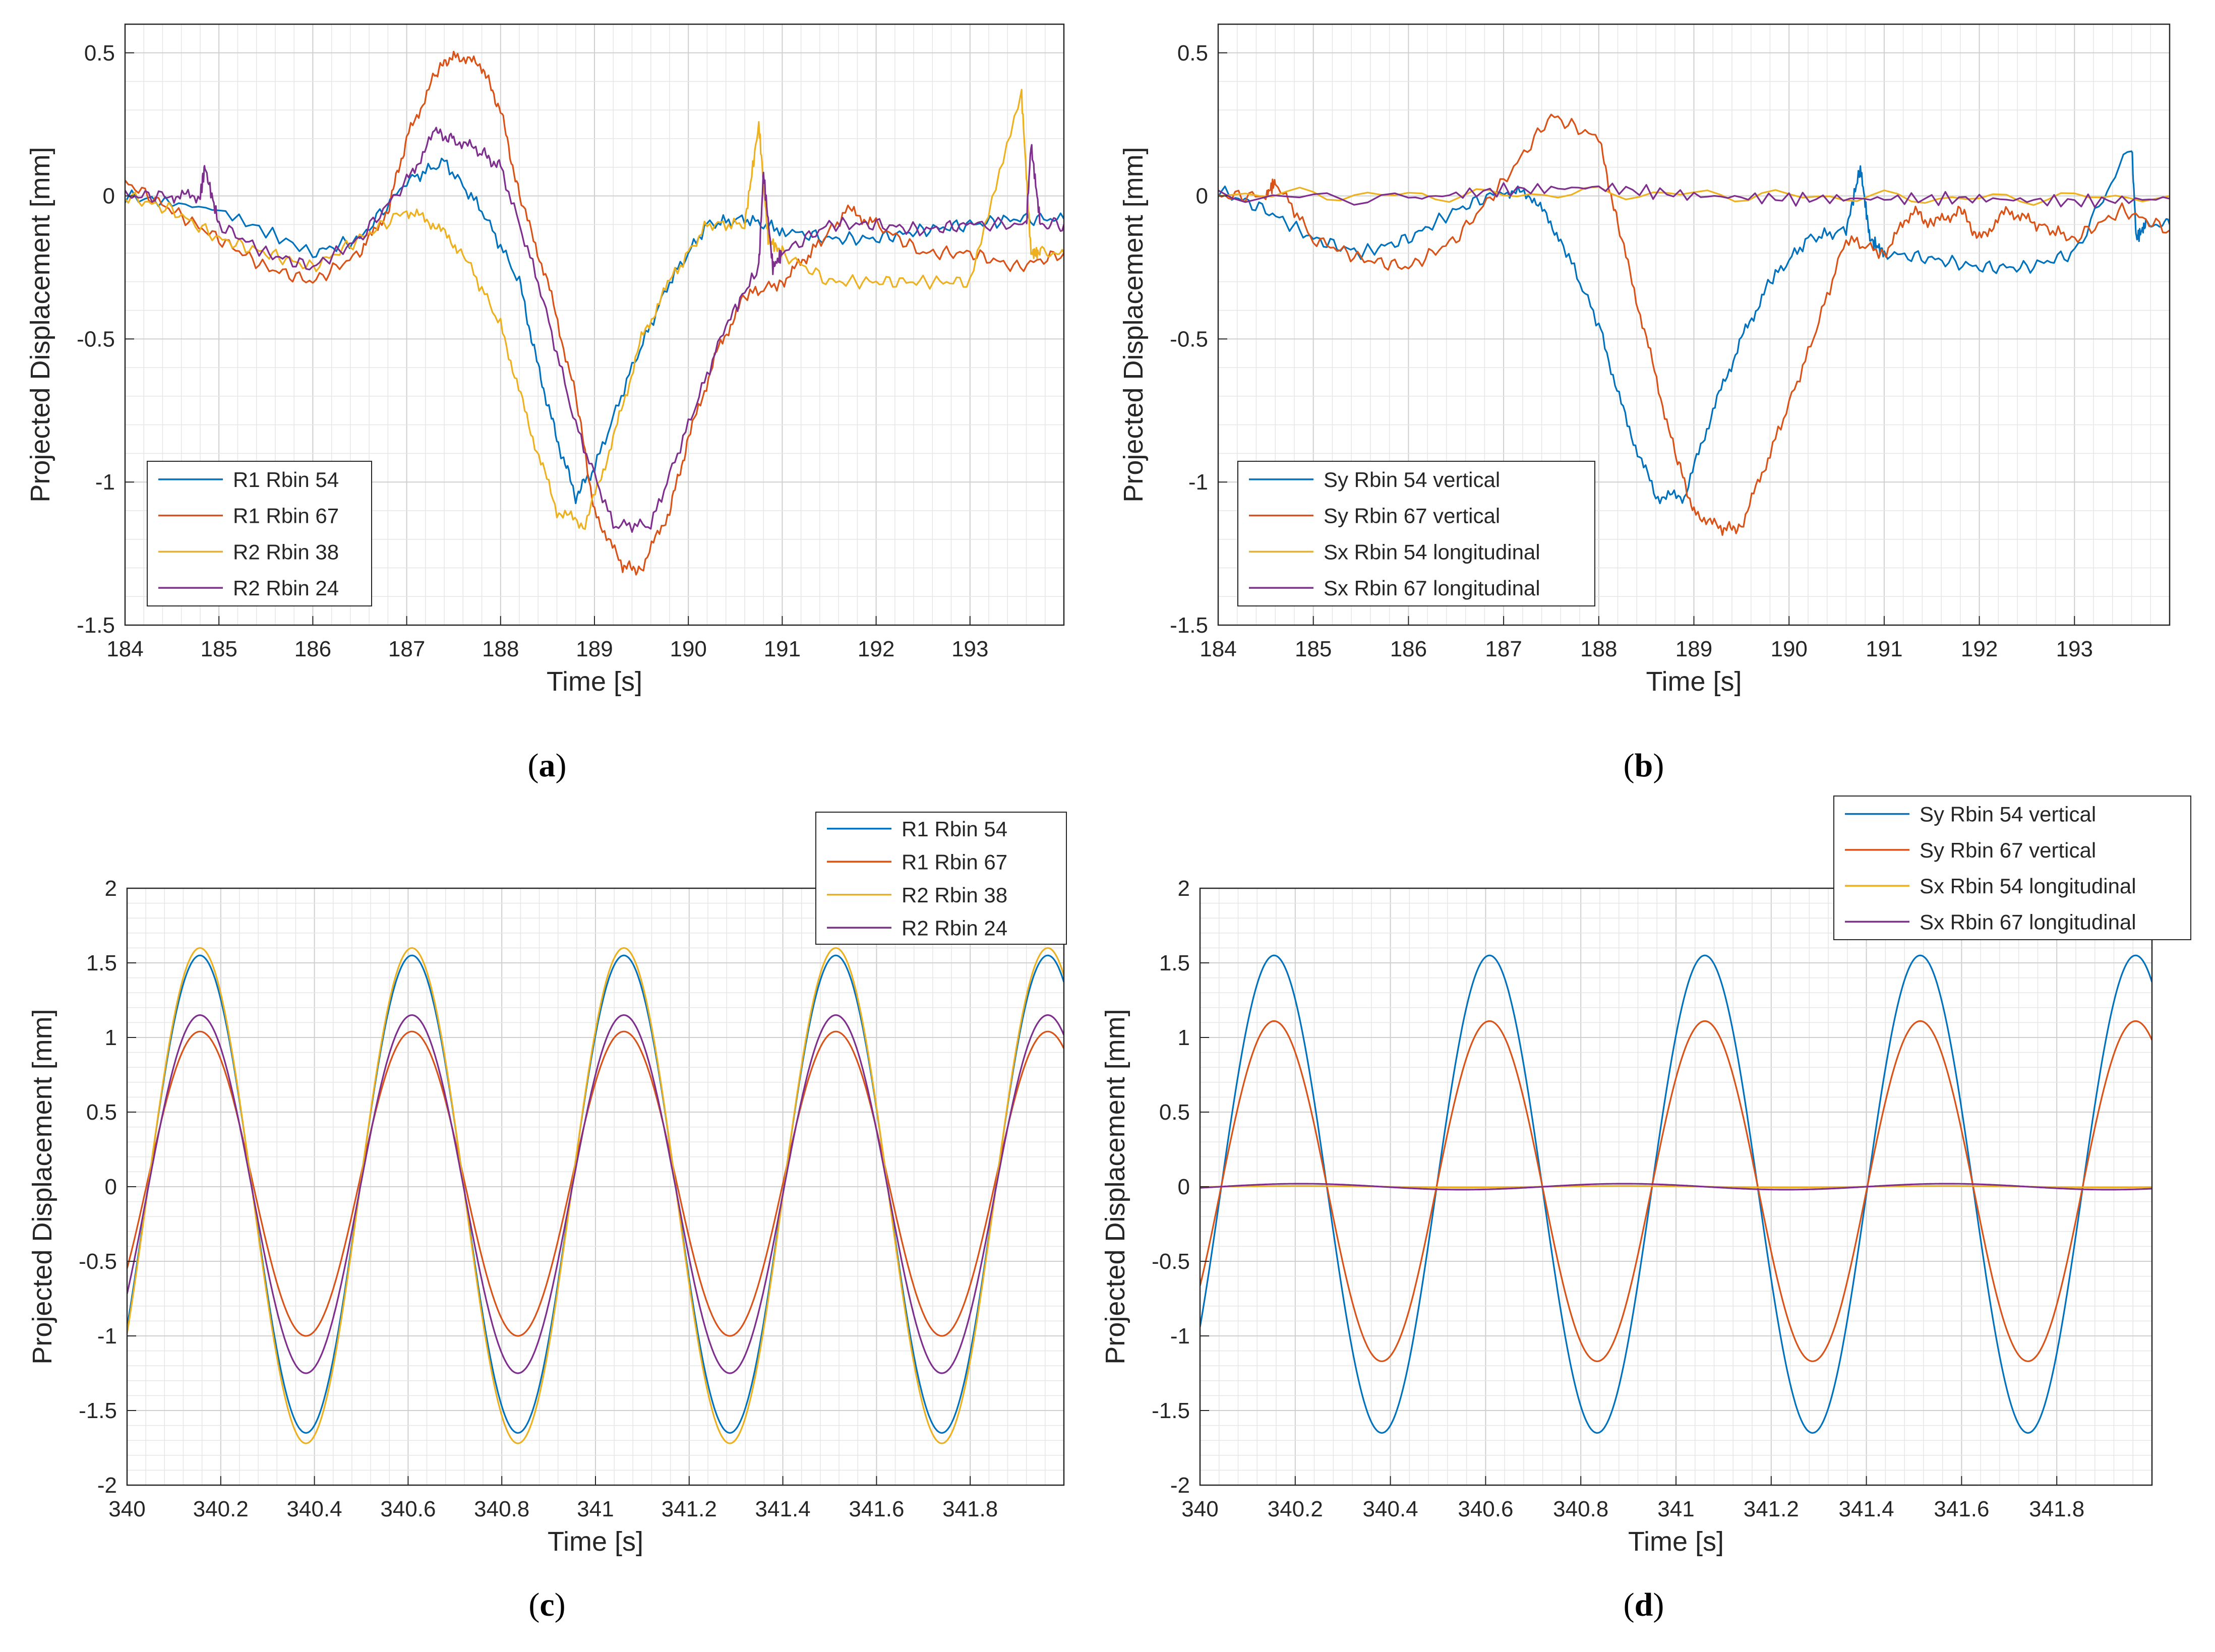 This screenshot has width=2215, height=1652. Describe the element at coordinates (1184, 1038) in the screenshot. I see `y-tick-label: 1` at that location.